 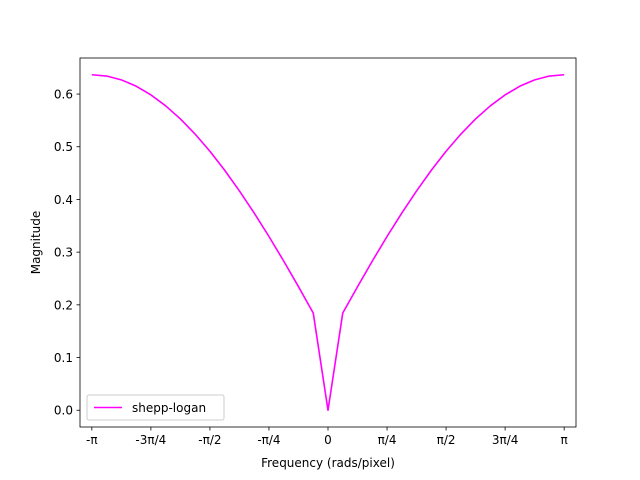 I want to click on y-tick-label: 0.5, so click(x=63, y=147).